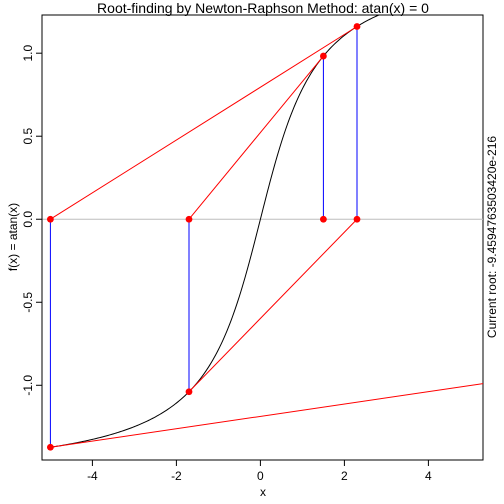 The height and width of the screenshot is (504, 504). What do you see at coordinates (263, 492) in the screenshot?
I see `x-axis-label: x` at bounding box center [263, 492].